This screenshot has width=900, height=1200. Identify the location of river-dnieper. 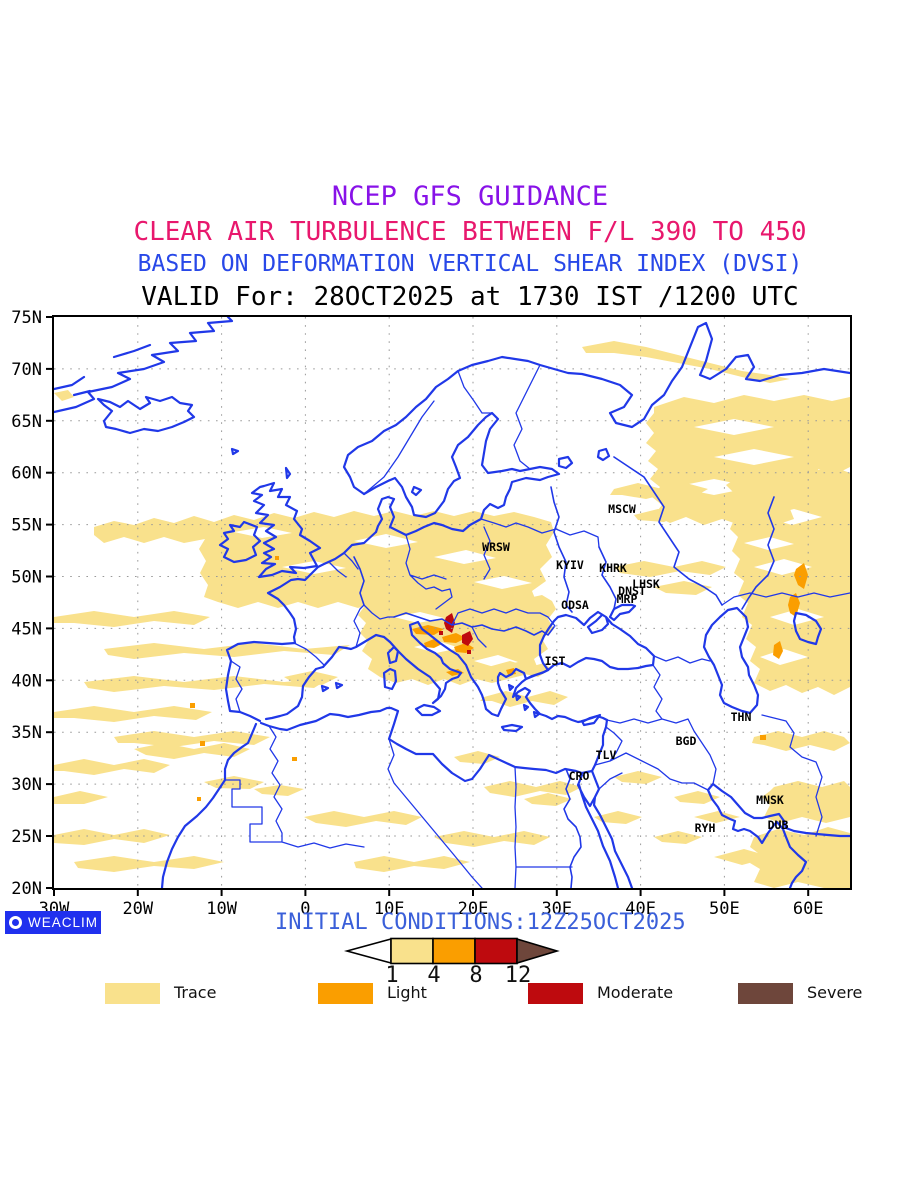
(561, 549).